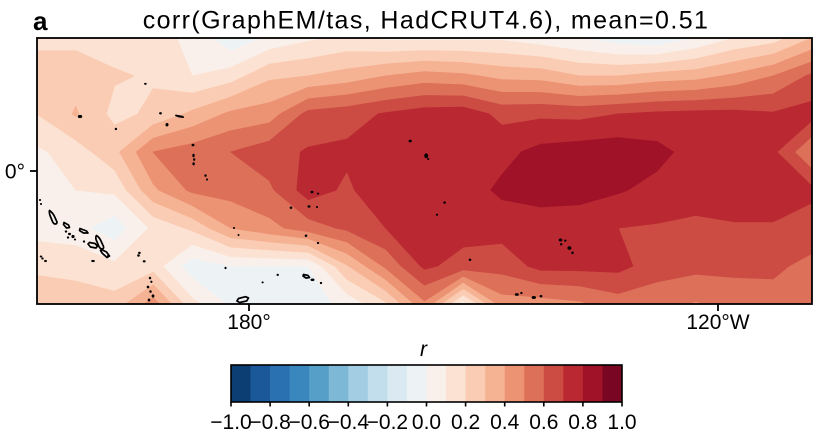 The width and height of the screenshot is (822, 442). What do you see at coordinates (230, 422) in the screenshot?
I see `svg-text: −1.0` at bounding box center [230, 422].